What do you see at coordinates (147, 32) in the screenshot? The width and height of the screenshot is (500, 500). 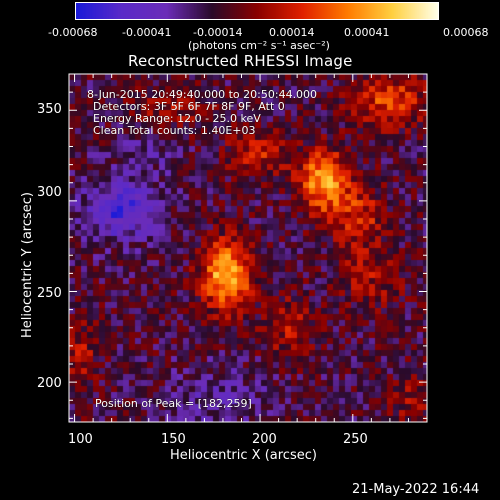 I see `colorbar-tick-label: -0.00041` at bounding box center [147, 32].